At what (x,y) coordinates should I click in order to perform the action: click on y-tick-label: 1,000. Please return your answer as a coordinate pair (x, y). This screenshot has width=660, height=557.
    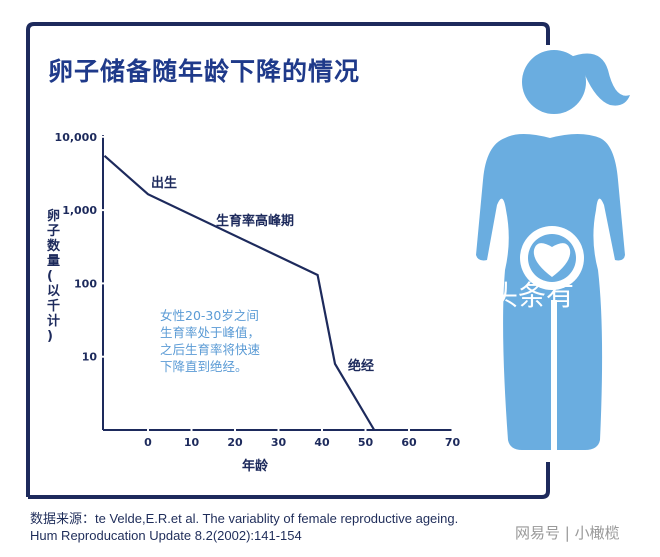
    Looking at the image, I should click on (79, 210).